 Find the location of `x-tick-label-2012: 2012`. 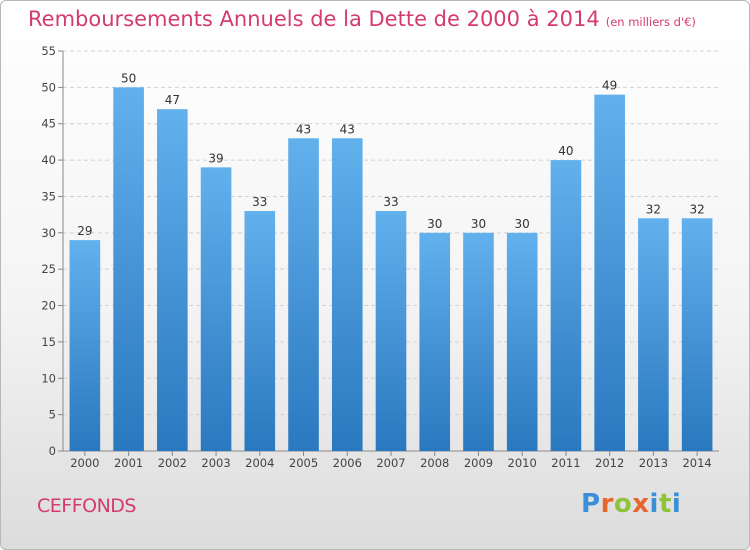

x-tick-label-2012: 2012 is located at coordinates (609, 463).